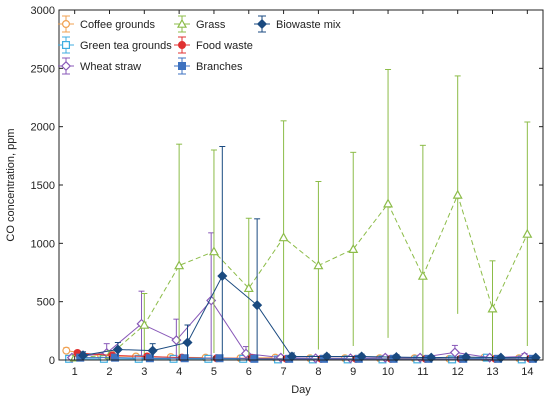 The height and width of the screenshot is (401, 550). What do you see at coordinates (46, 303) in the screenshot?
I see `y-tick-label-500: 500` at bounding box center [46, 303].